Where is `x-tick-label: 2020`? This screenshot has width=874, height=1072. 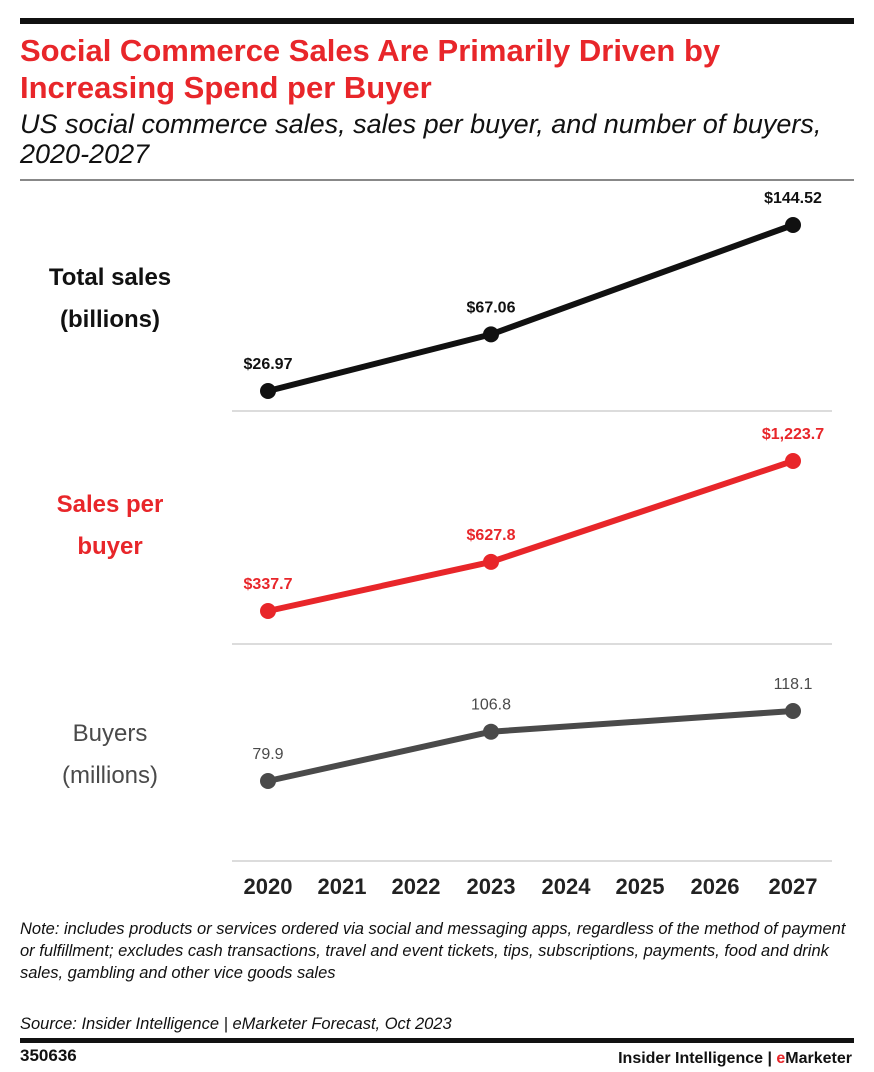 x-tick-label: 2020 is located at coordinates (268, 886).